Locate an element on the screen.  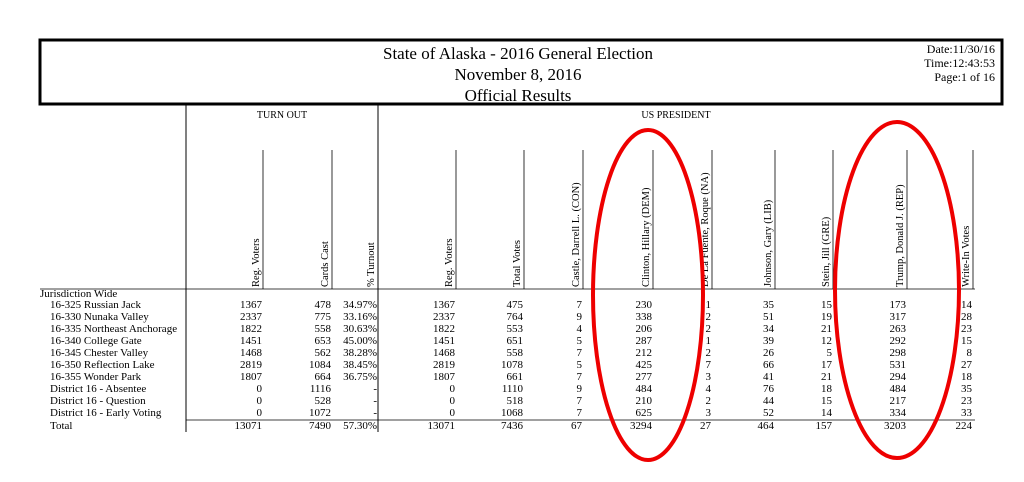
cell: 34.97% is located at coordinates (360, 305).